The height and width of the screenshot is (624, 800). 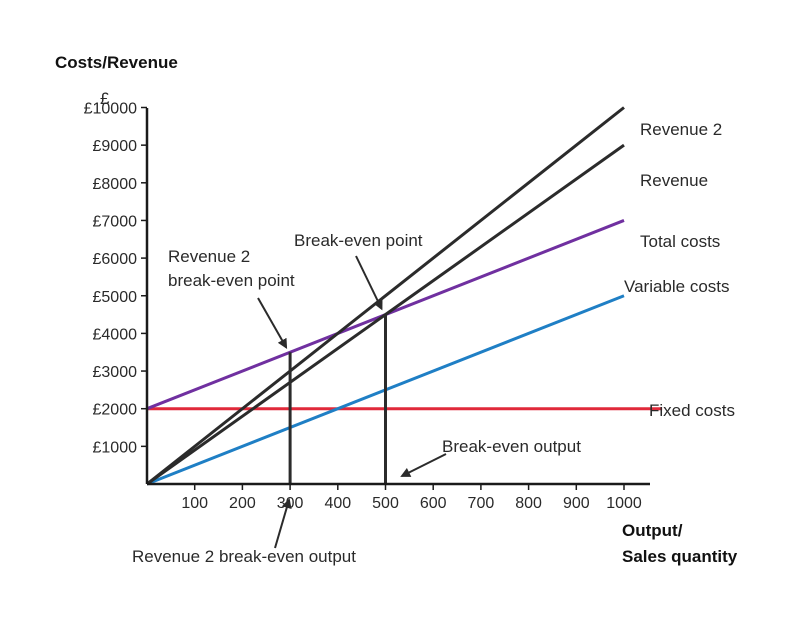 I want to click on x-tick-label: 900, so click(x=576, y=503).